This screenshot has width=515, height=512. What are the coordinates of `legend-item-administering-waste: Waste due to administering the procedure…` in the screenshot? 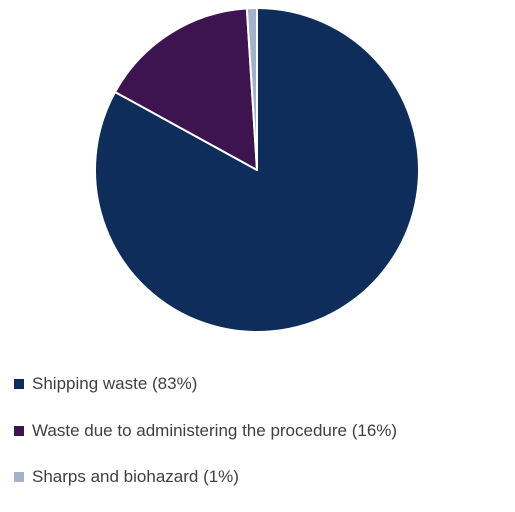 It's located at (261, 431).